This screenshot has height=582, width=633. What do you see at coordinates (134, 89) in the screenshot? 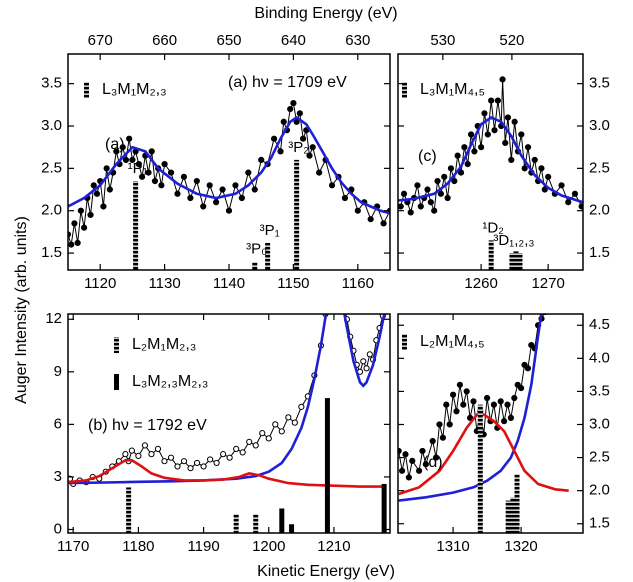
I see `legend-label: L₃M₁M₂,₃` at bounding box center [134, 89].